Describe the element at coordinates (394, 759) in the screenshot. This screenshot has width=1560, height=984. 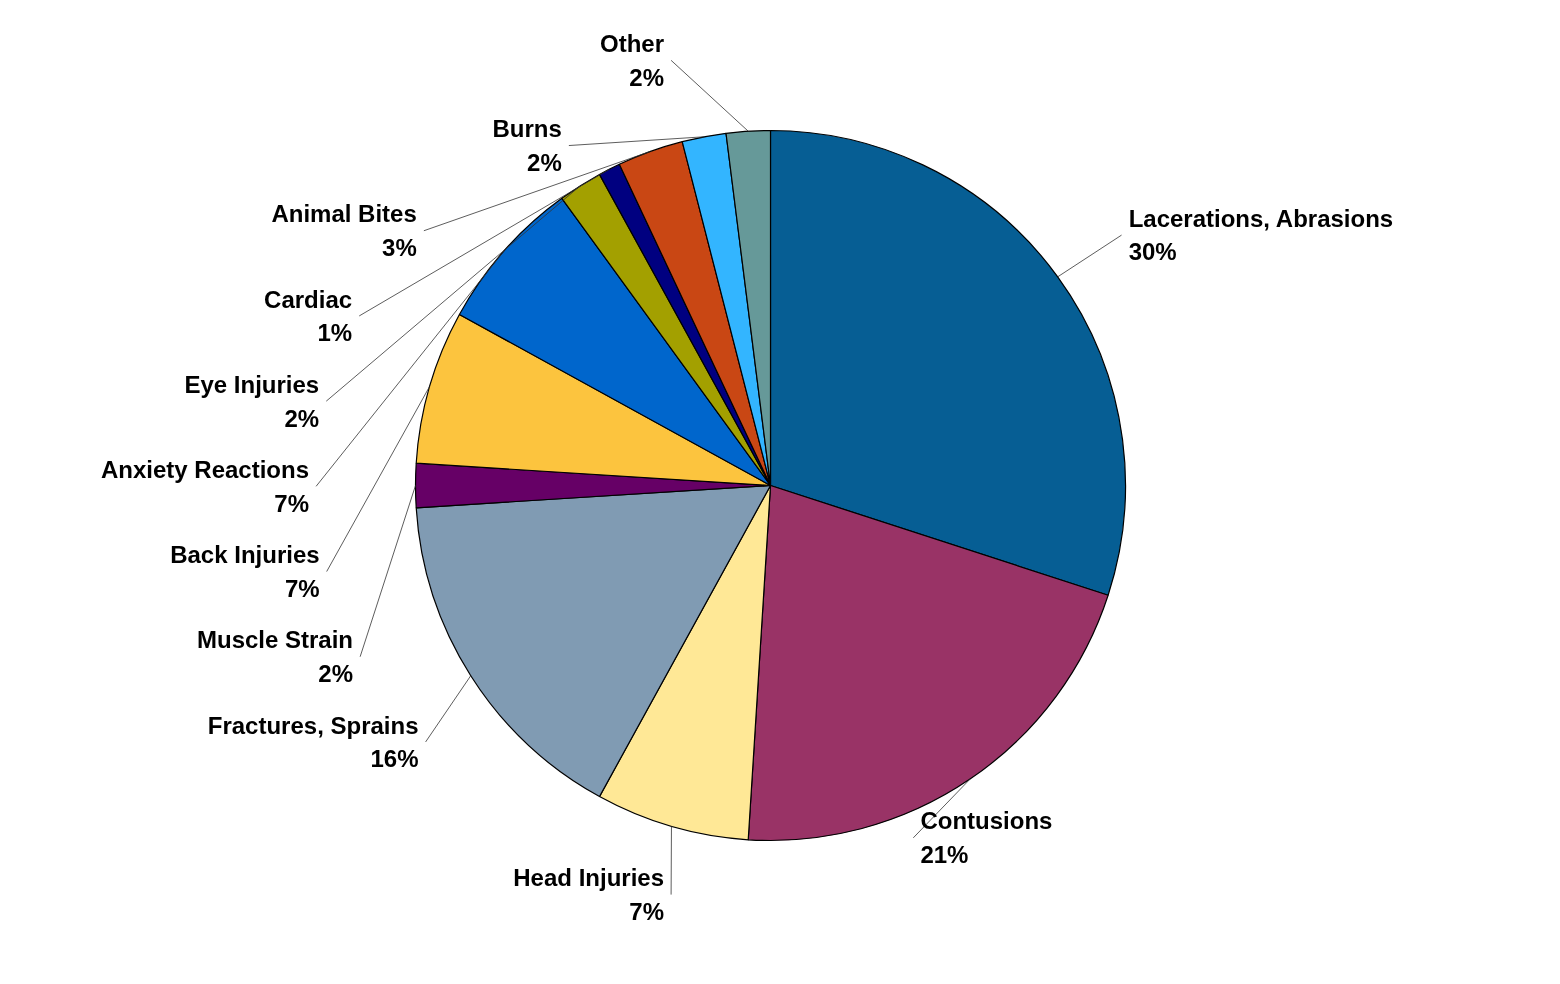
I see `data-label: 16%` at that location.